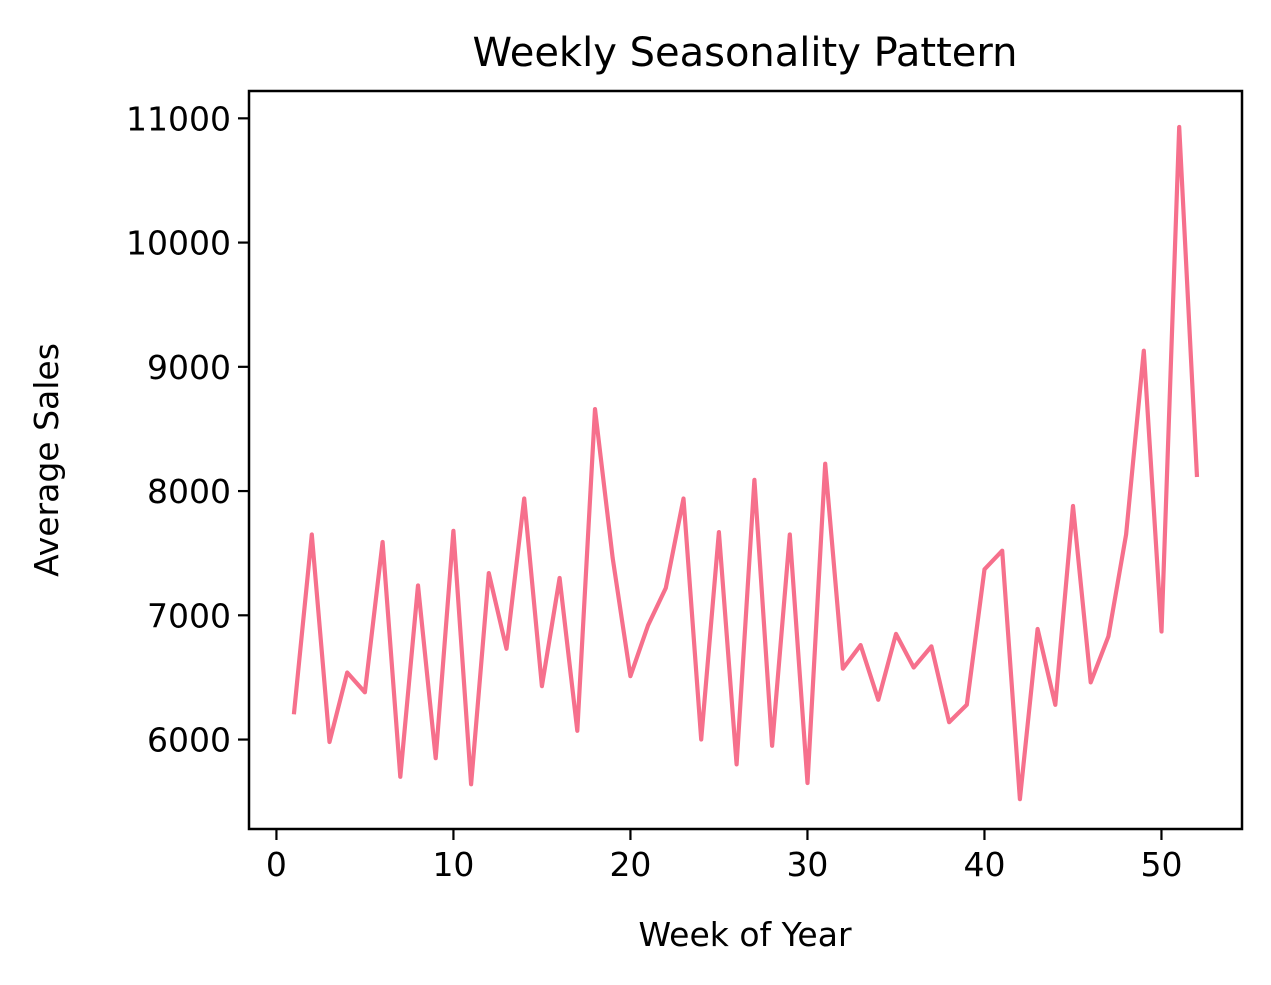 This screenshot has width=1271, height=985. What do you see at coordinates (276, 864) in the screenshot?
I see `x-tick-label: 0` at bounding box center [276, 864].